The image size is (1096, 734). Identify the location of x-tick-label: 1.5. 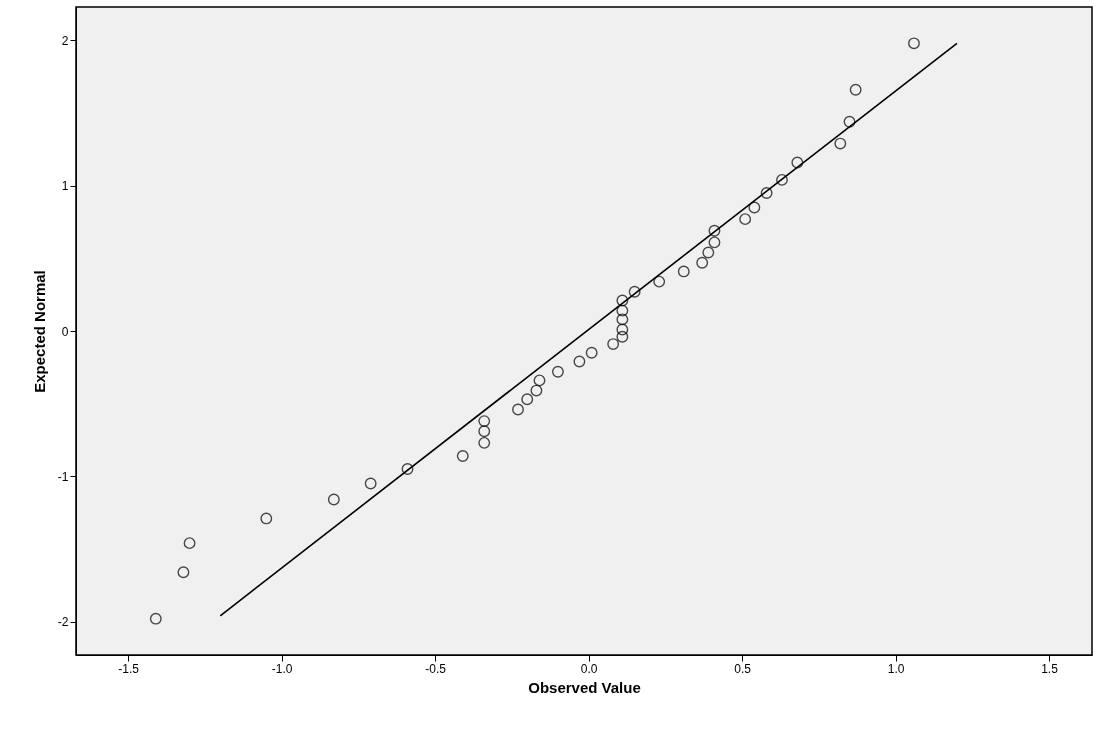
(1050, 668).